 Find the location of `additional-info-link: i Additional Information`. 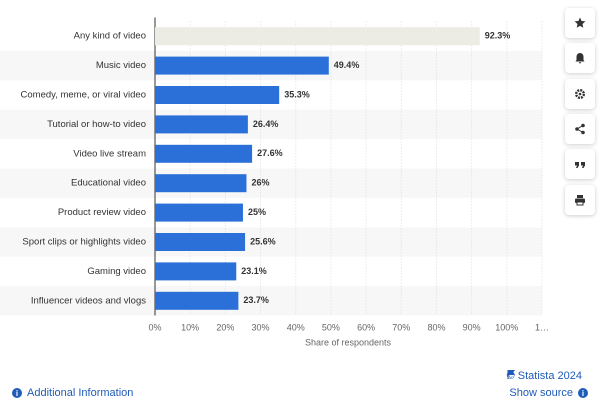

additional-info-link: i Additional Information is located at coordinates (72, 393).